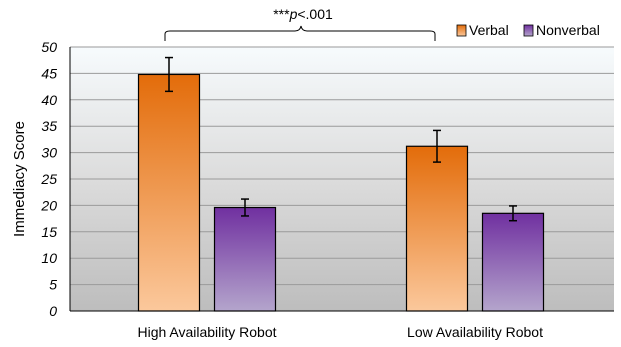 The image size is (621, 347). Describe the element at coordinates (475, 332) in the screenshot. I see `x-tick-label: Low Availability Robot` at that location.